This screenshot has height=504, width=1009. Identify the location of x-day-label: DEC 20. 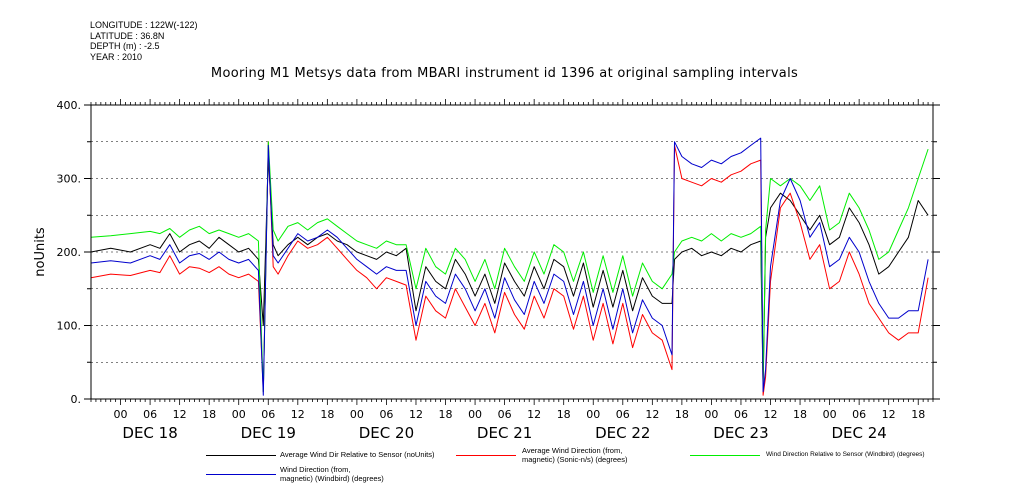
(386, 433).